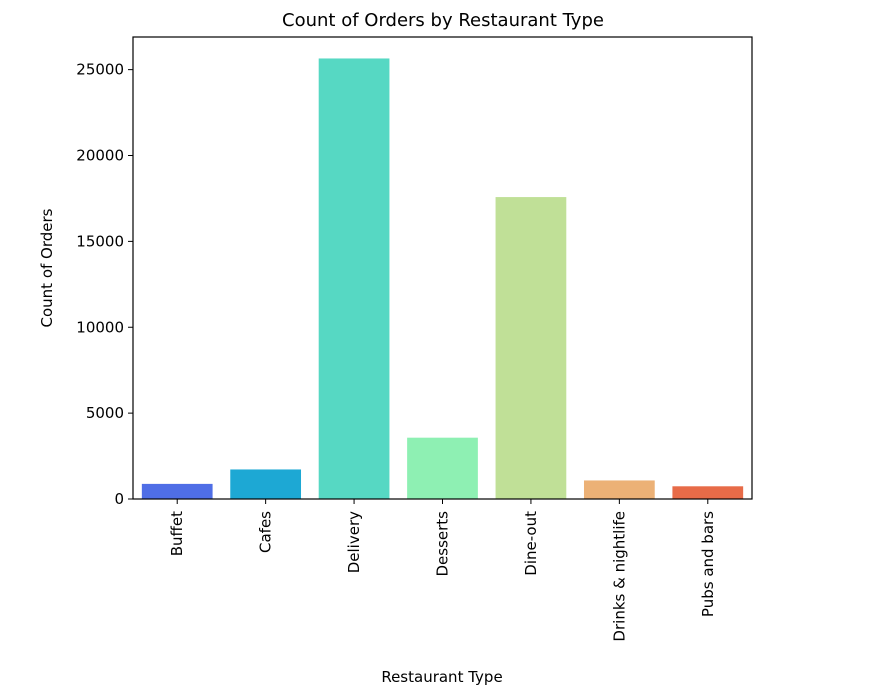 This screenshot has width=869, height=697. Describe the element at coordinates (100, 327) in the screenshot. I see `y-tick-label: 10000` at that location.